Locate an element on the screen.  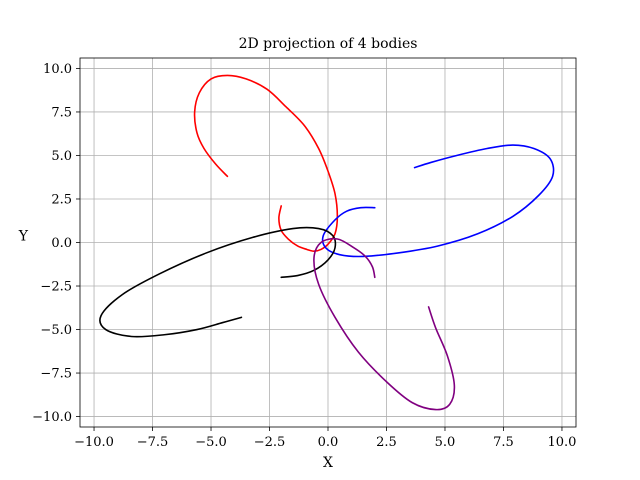
y-tick-label: −5.0 is located at coordinates (56, 330).